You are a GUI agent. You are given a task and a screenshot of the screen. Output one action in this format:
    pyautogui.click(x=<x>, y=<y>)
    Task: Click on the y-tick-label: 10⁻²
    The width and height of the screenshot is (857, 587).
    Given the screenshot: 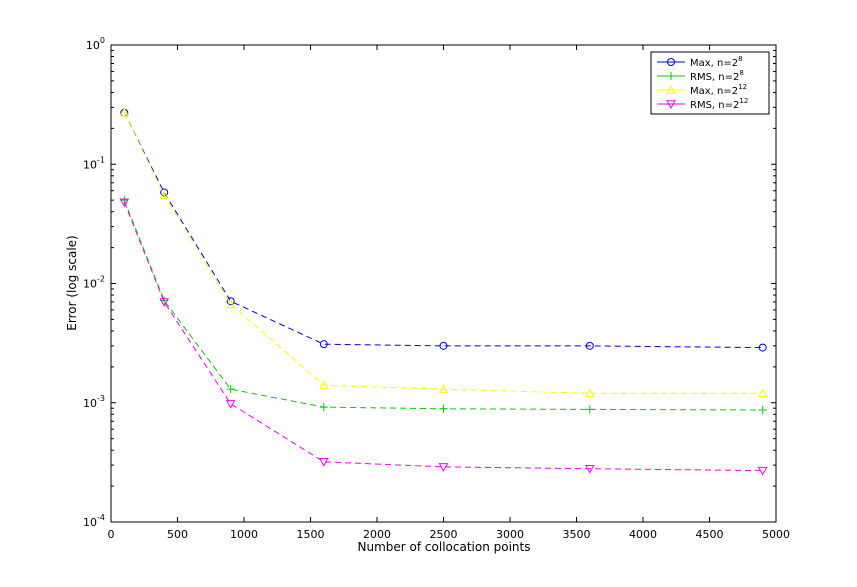 What is the action you would take?
    pyautogui.click(x=94, y=283)
    